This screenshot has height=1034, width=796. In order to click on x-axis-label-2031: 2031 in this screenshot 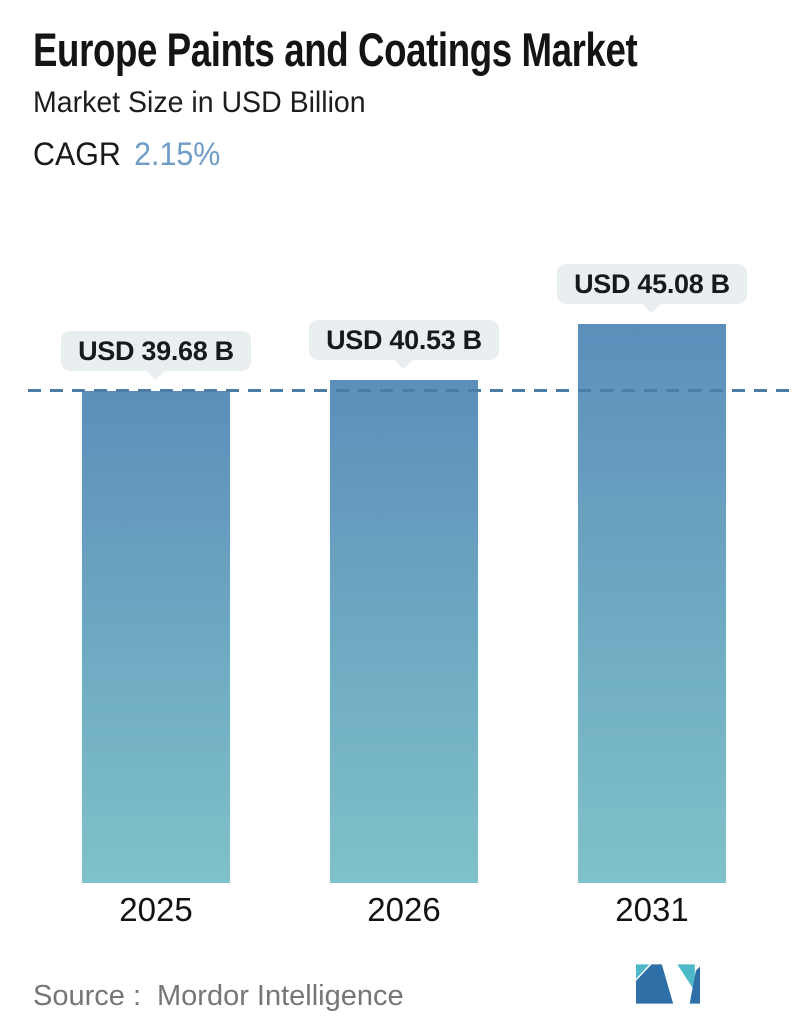, I will do `click(652, 909)`.